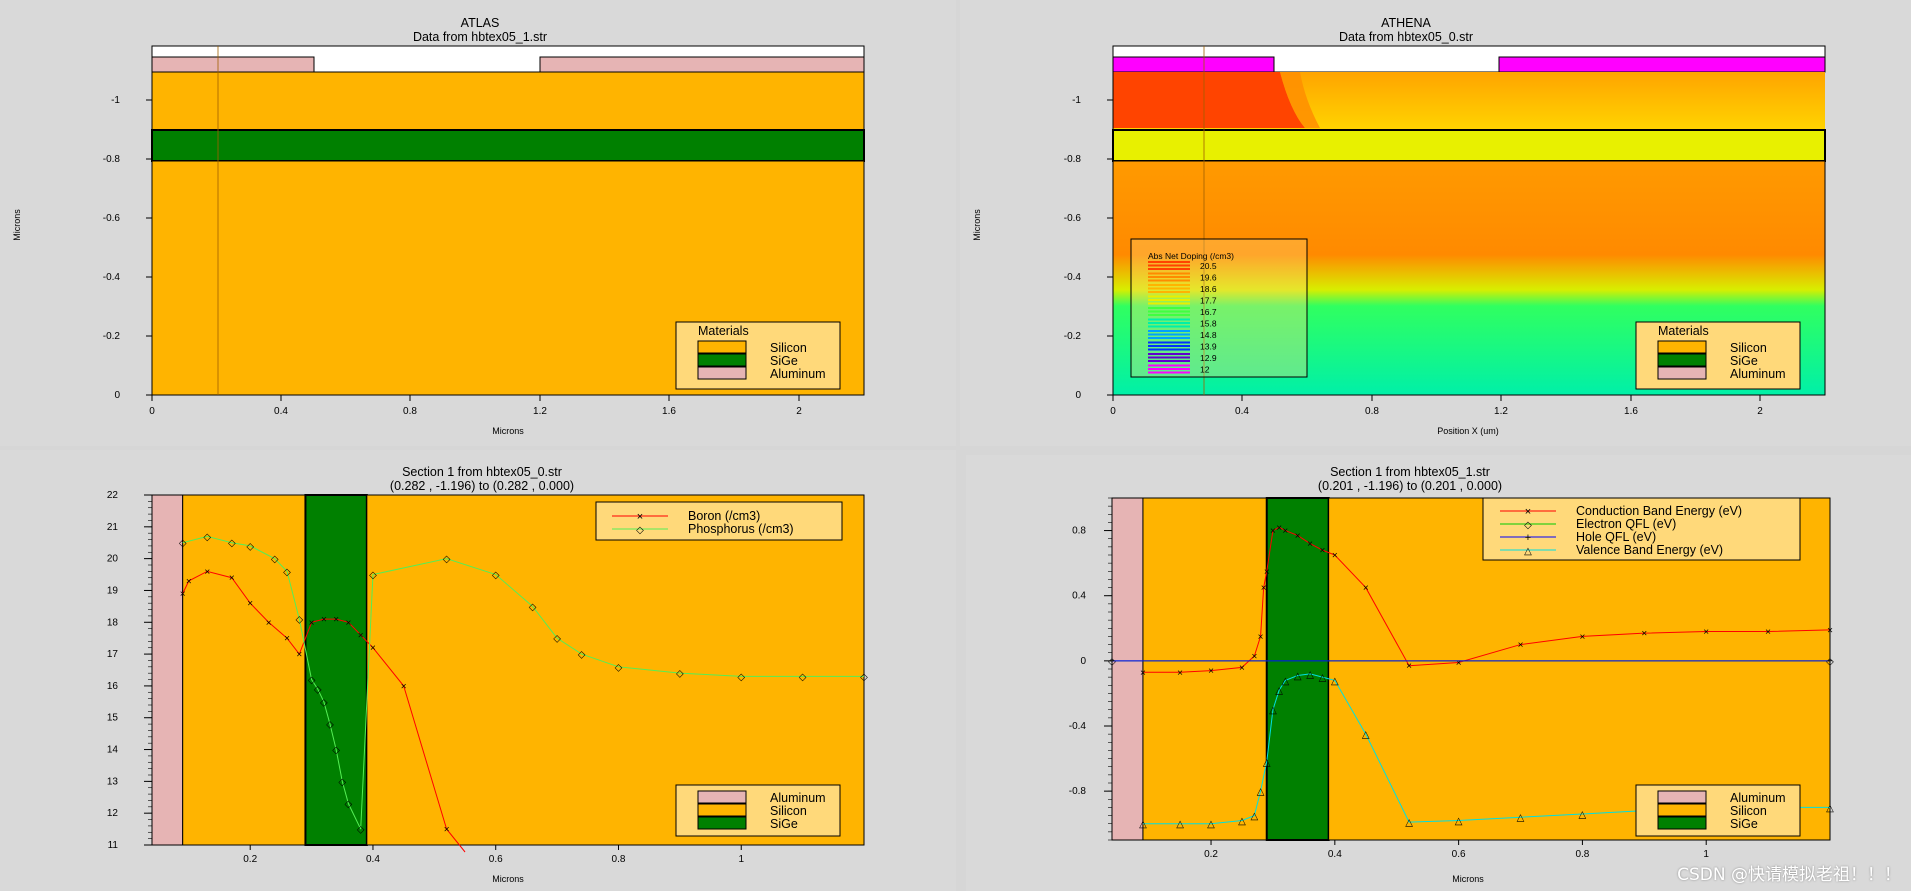  Describe the element at coordinates (475, 398) in the screenshot. I see `x-axis` at that location.